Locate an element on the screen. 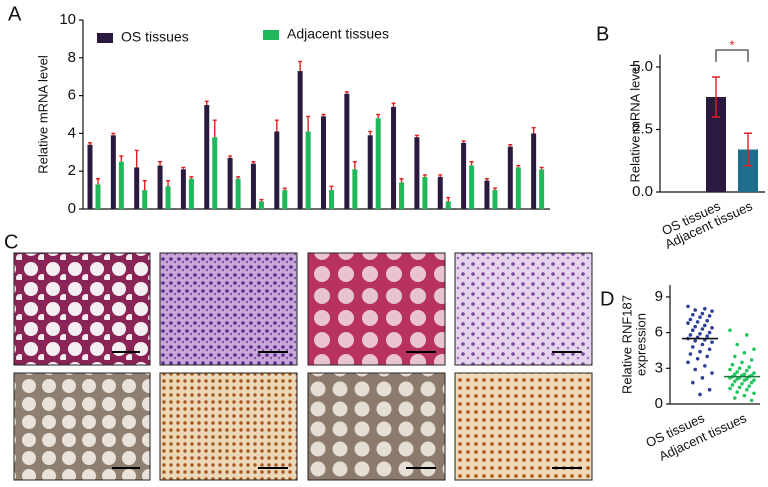 The image size is (768, 487). y-tick-label: 2.5 is located at coordinates (642, 128).